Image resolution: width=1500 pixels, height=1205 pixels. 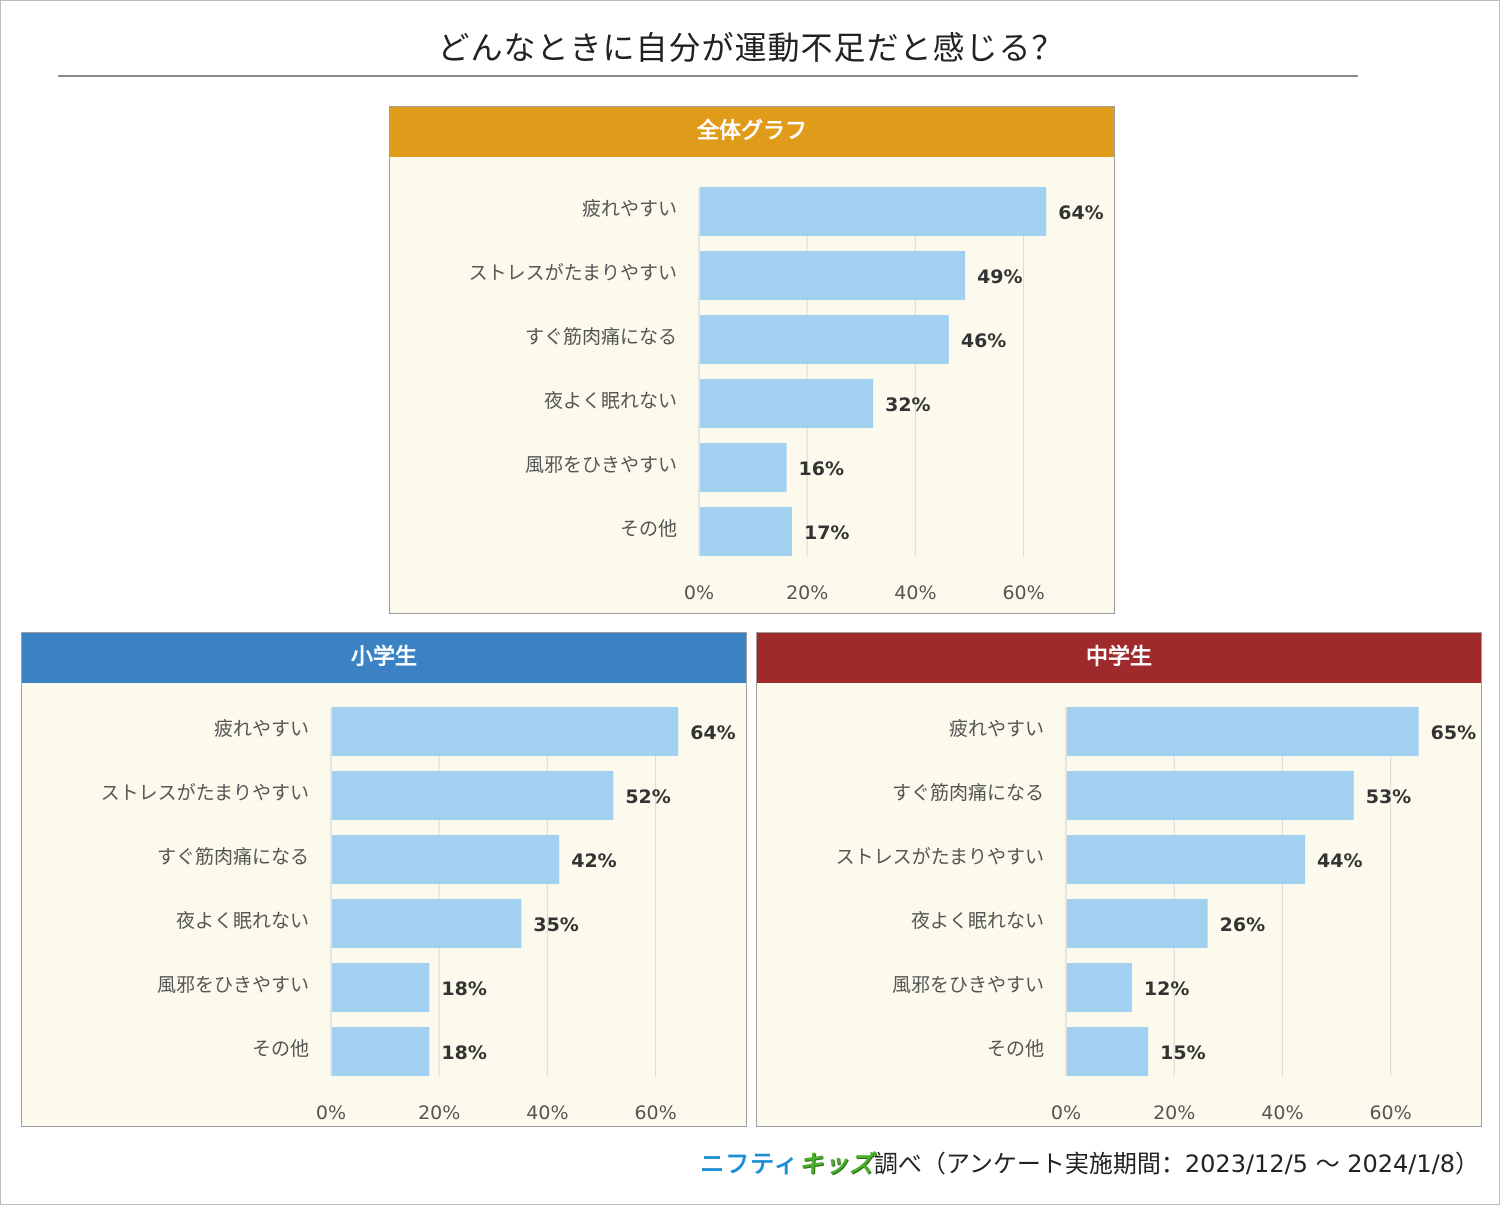 I want to click on data-label: 46%, so click(x=983, y=341).